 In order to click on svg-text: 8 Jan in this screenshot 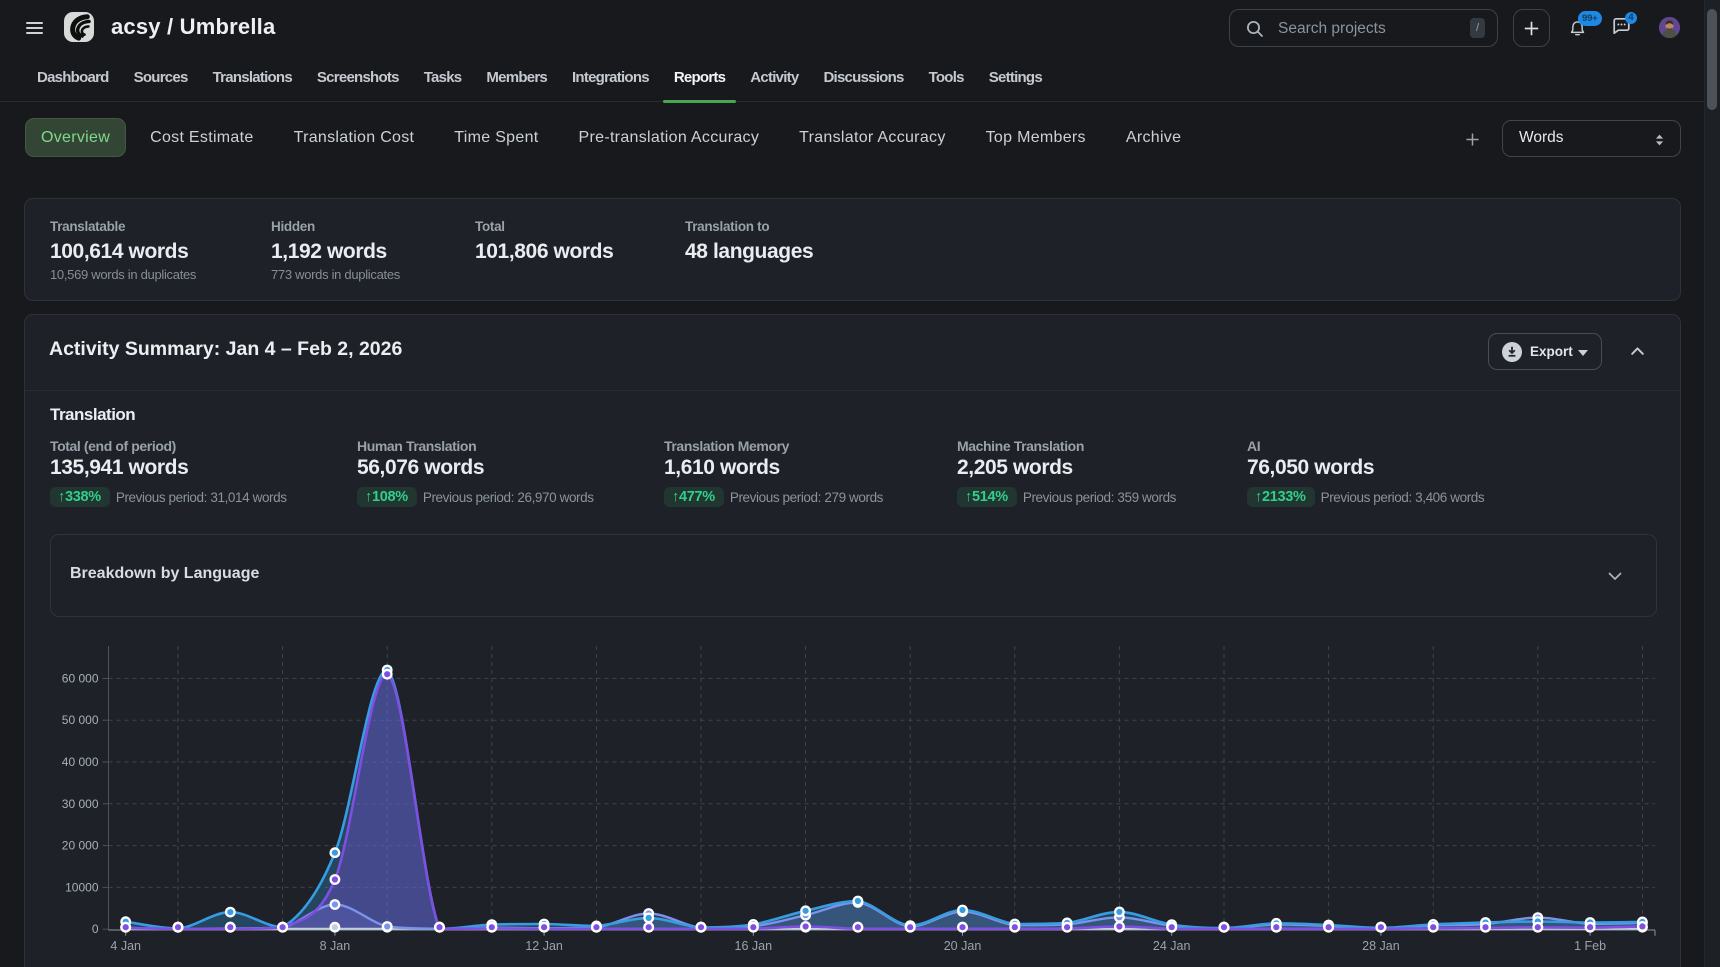, I will do `click(335, 946)`.